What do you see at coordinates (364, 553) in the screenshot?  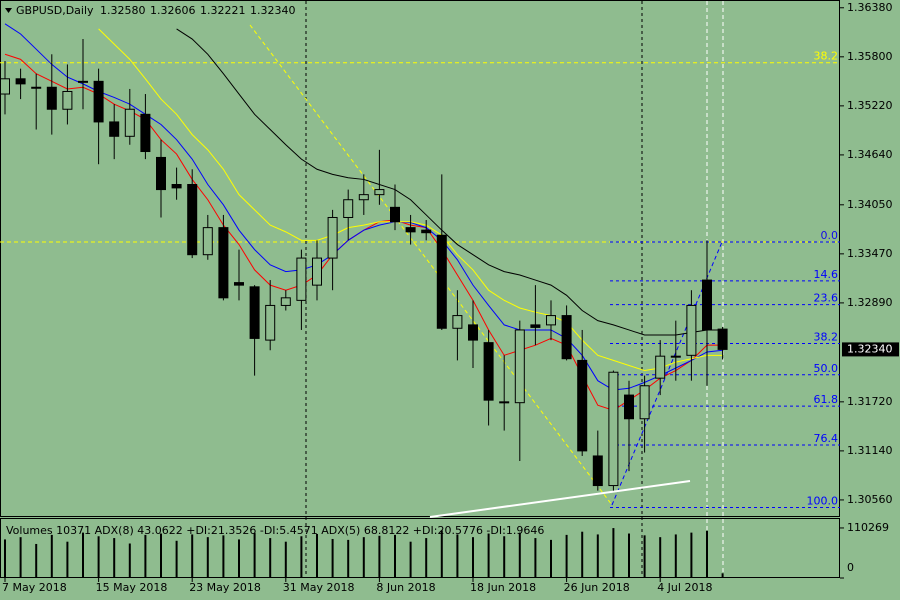 I see `volume-panel` at bounding box center [364, 553].